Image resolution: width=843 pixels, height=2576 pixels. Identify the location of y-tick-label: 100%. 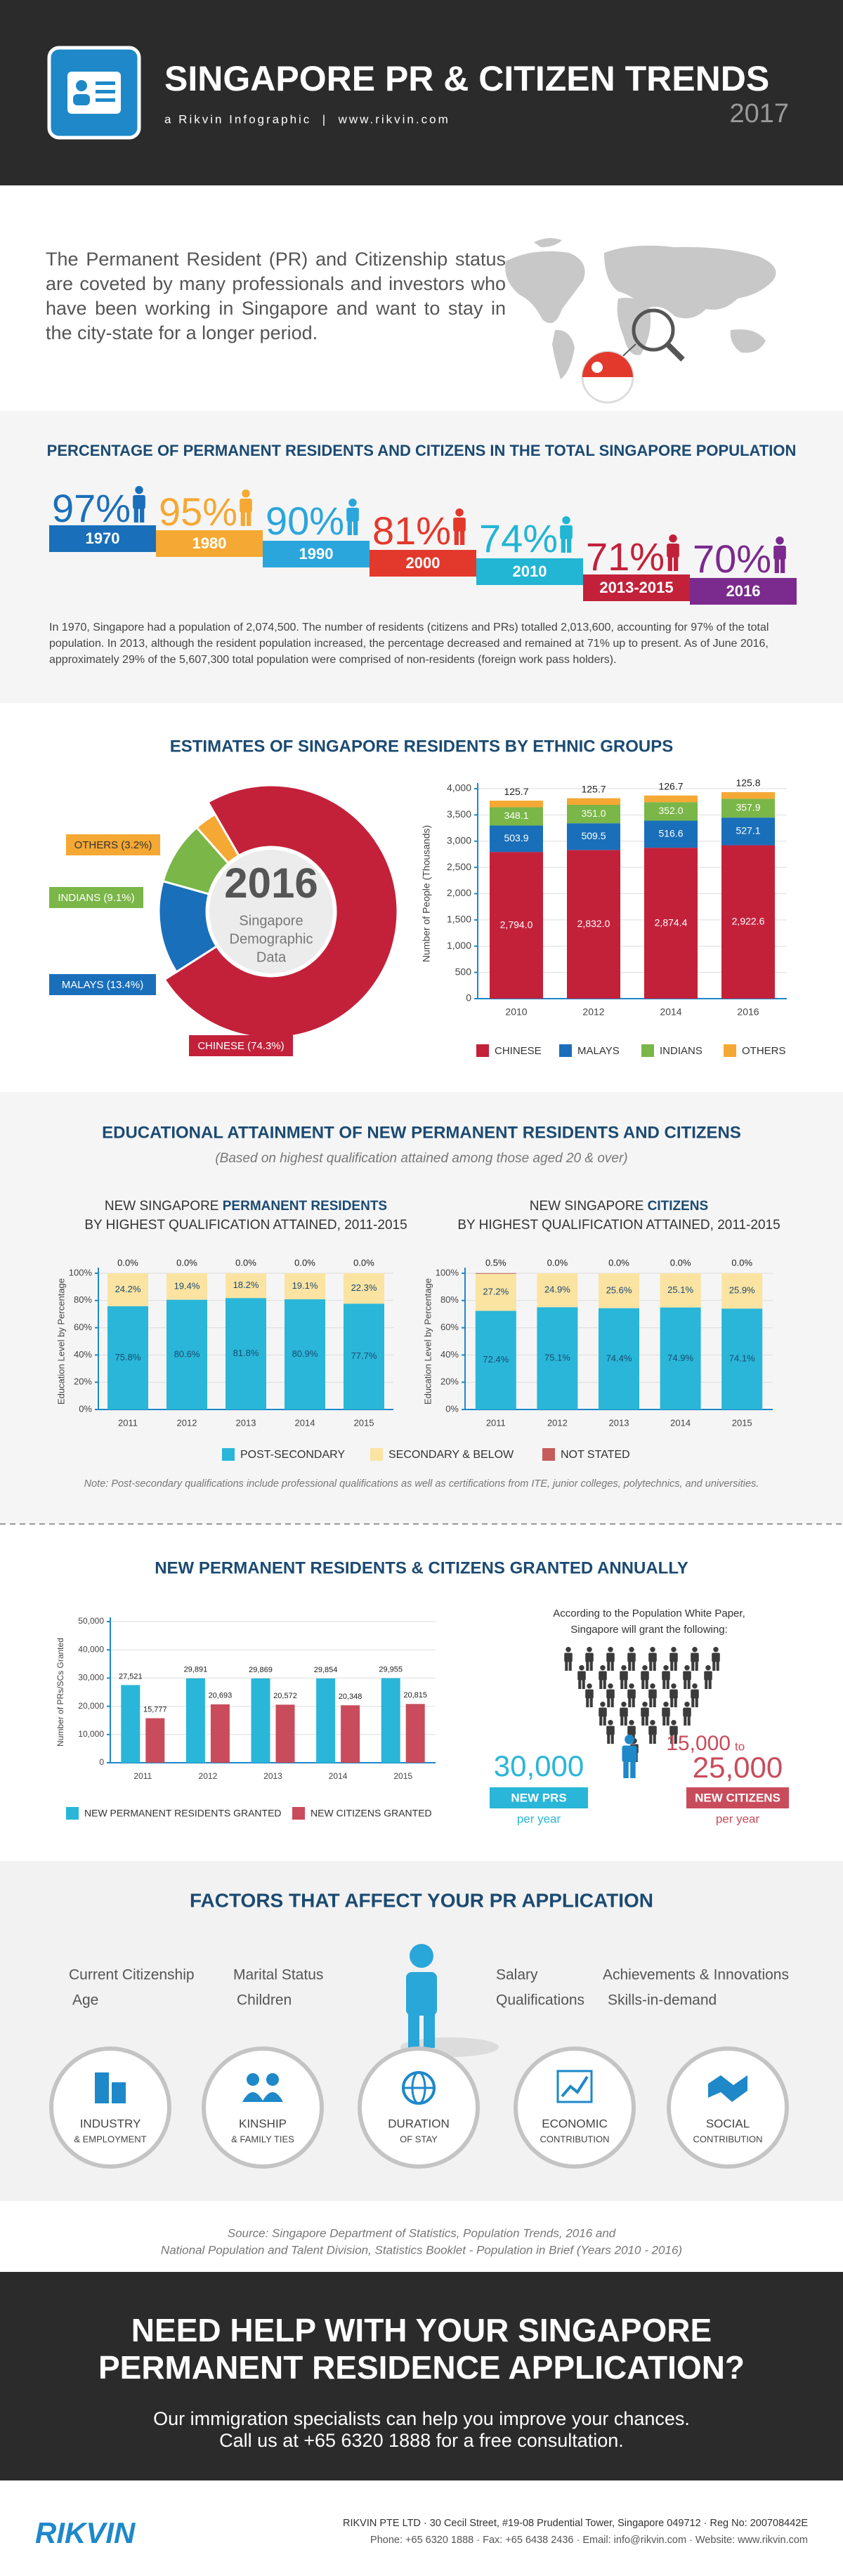
(81, 1272).